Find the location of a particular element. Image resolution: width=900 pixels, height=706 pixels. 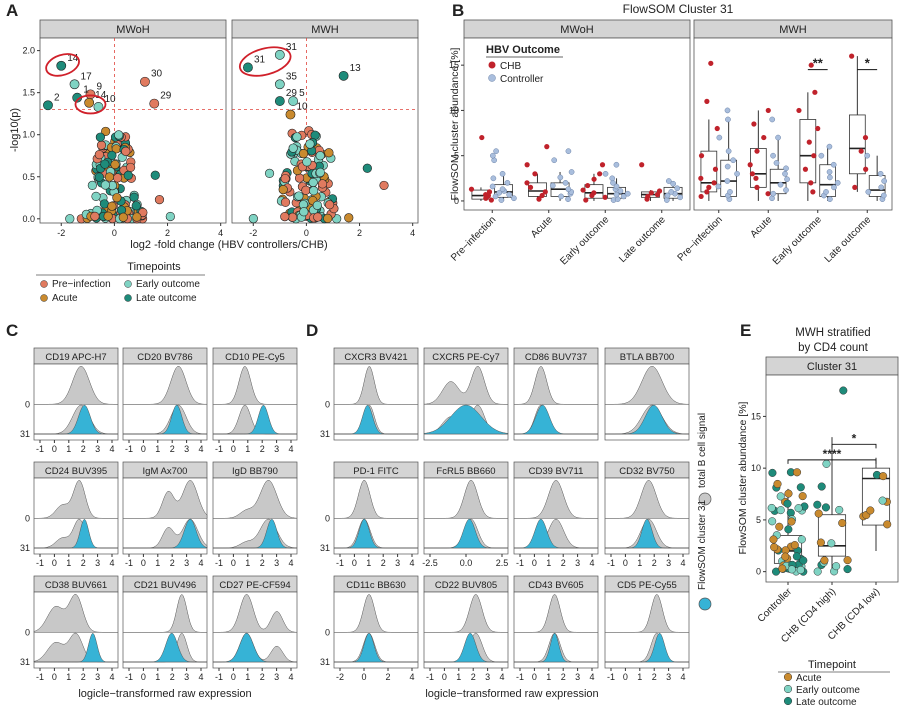

density-strip-label: CD32 BV750 is located at coordinates (646, 471).